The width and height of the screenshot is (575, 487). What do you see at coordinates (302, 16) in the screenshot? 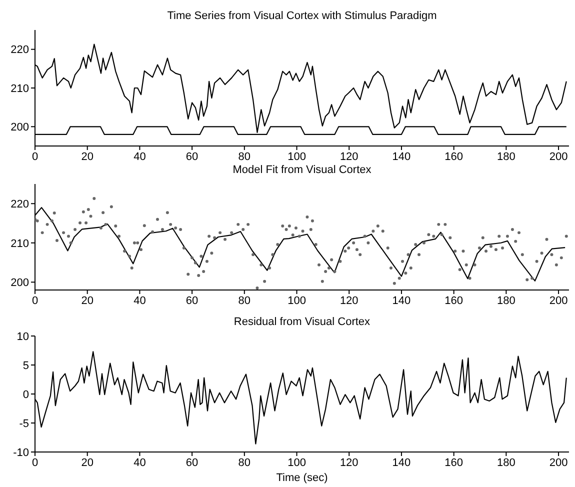
I see `chart-title: Time Series from Visual Cortex with Stimulus Paradigm` at bounding box center [302, 16].